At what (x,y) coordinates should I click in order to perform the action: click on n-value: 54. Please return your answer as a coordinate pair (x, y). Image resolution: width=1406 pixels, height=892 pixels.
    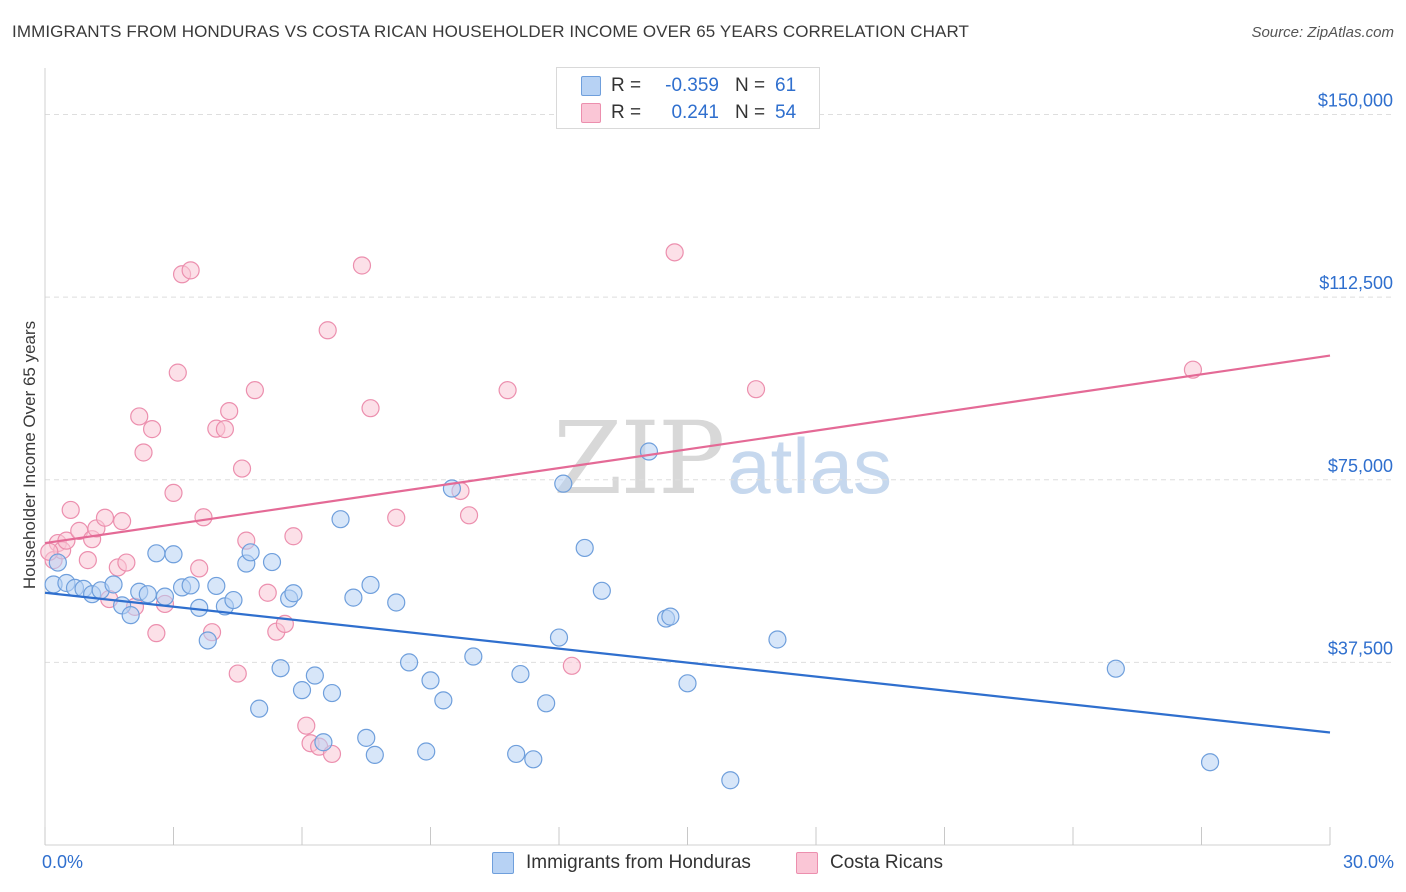
    Looking at the image, I should click on (786, 112).